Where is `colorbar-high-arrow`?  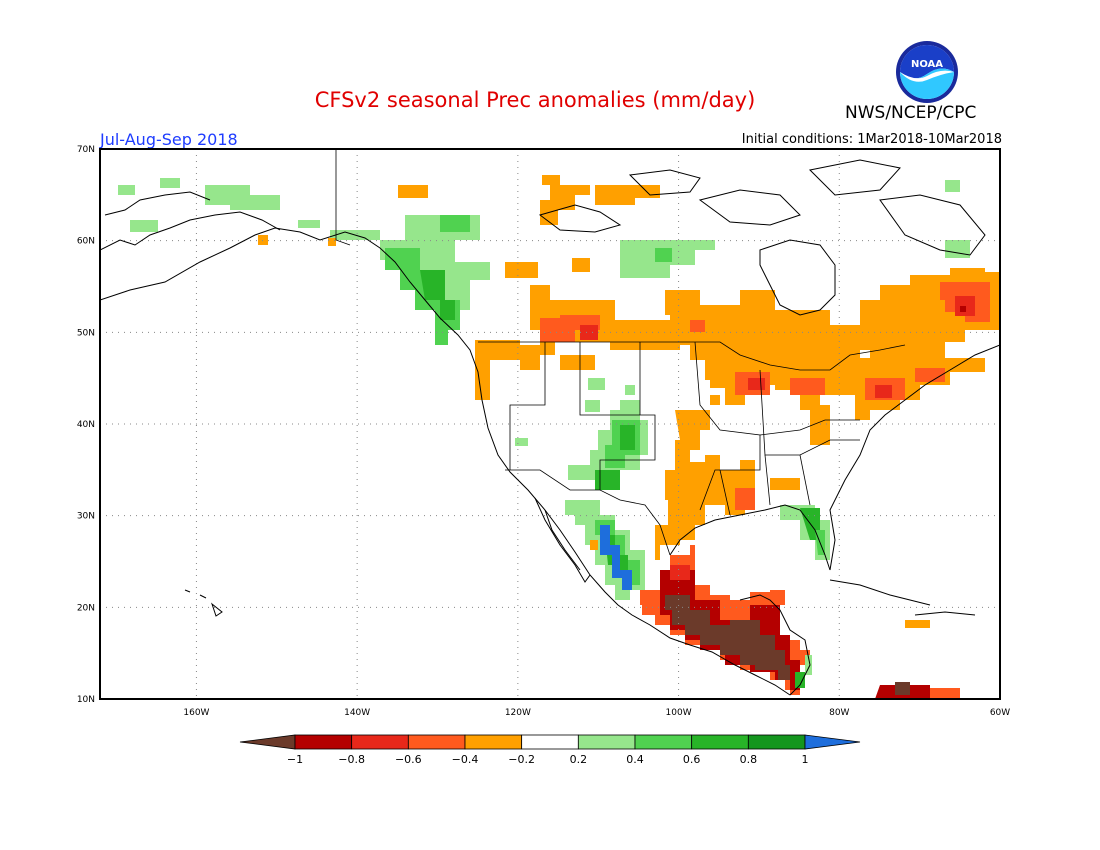 colorbar-high-arrow is located at coordinates (832, 742).